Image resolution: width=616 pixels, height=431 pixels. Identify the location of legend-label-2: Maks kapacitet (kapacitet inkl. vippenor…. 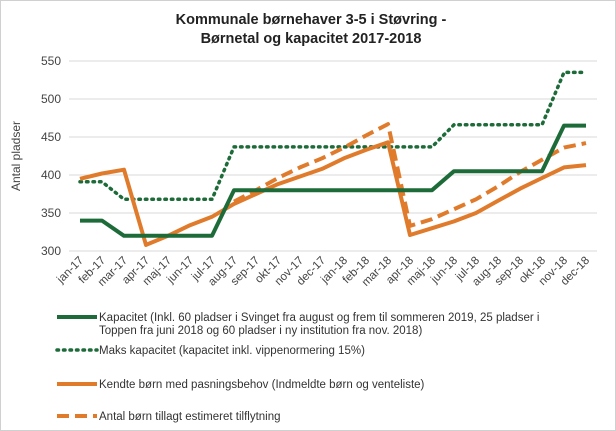
(232, 351).